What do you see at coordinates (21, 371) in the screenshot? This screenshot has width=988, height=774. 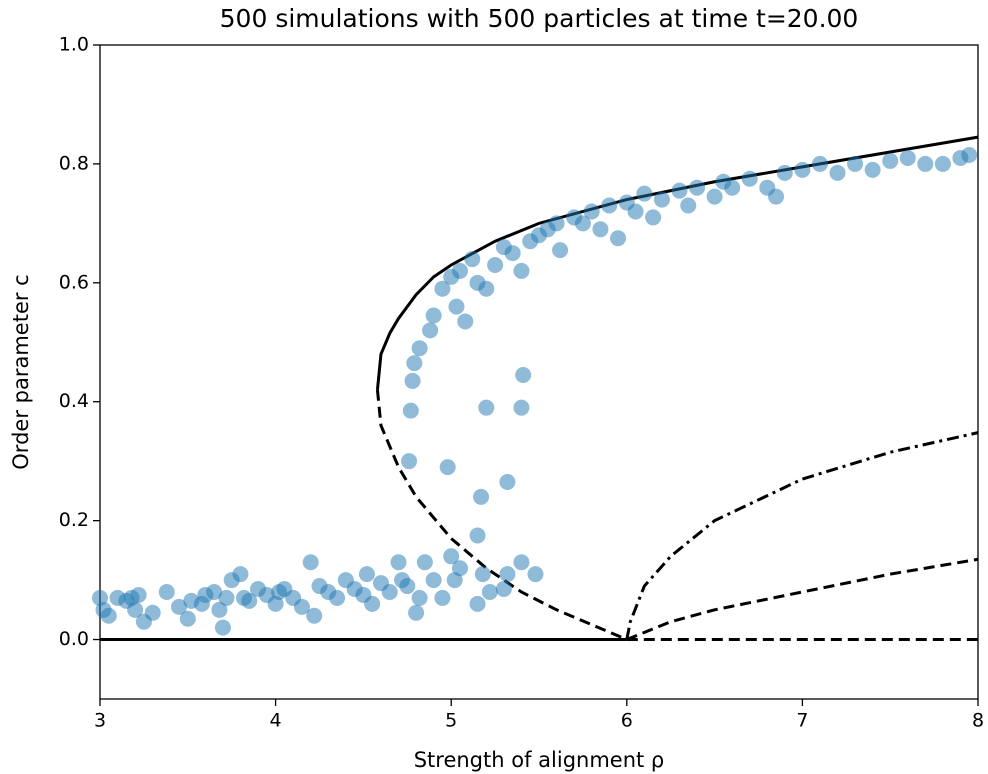 I see `y-axis-label: Order parameter c` at bounding box center [21, 371].